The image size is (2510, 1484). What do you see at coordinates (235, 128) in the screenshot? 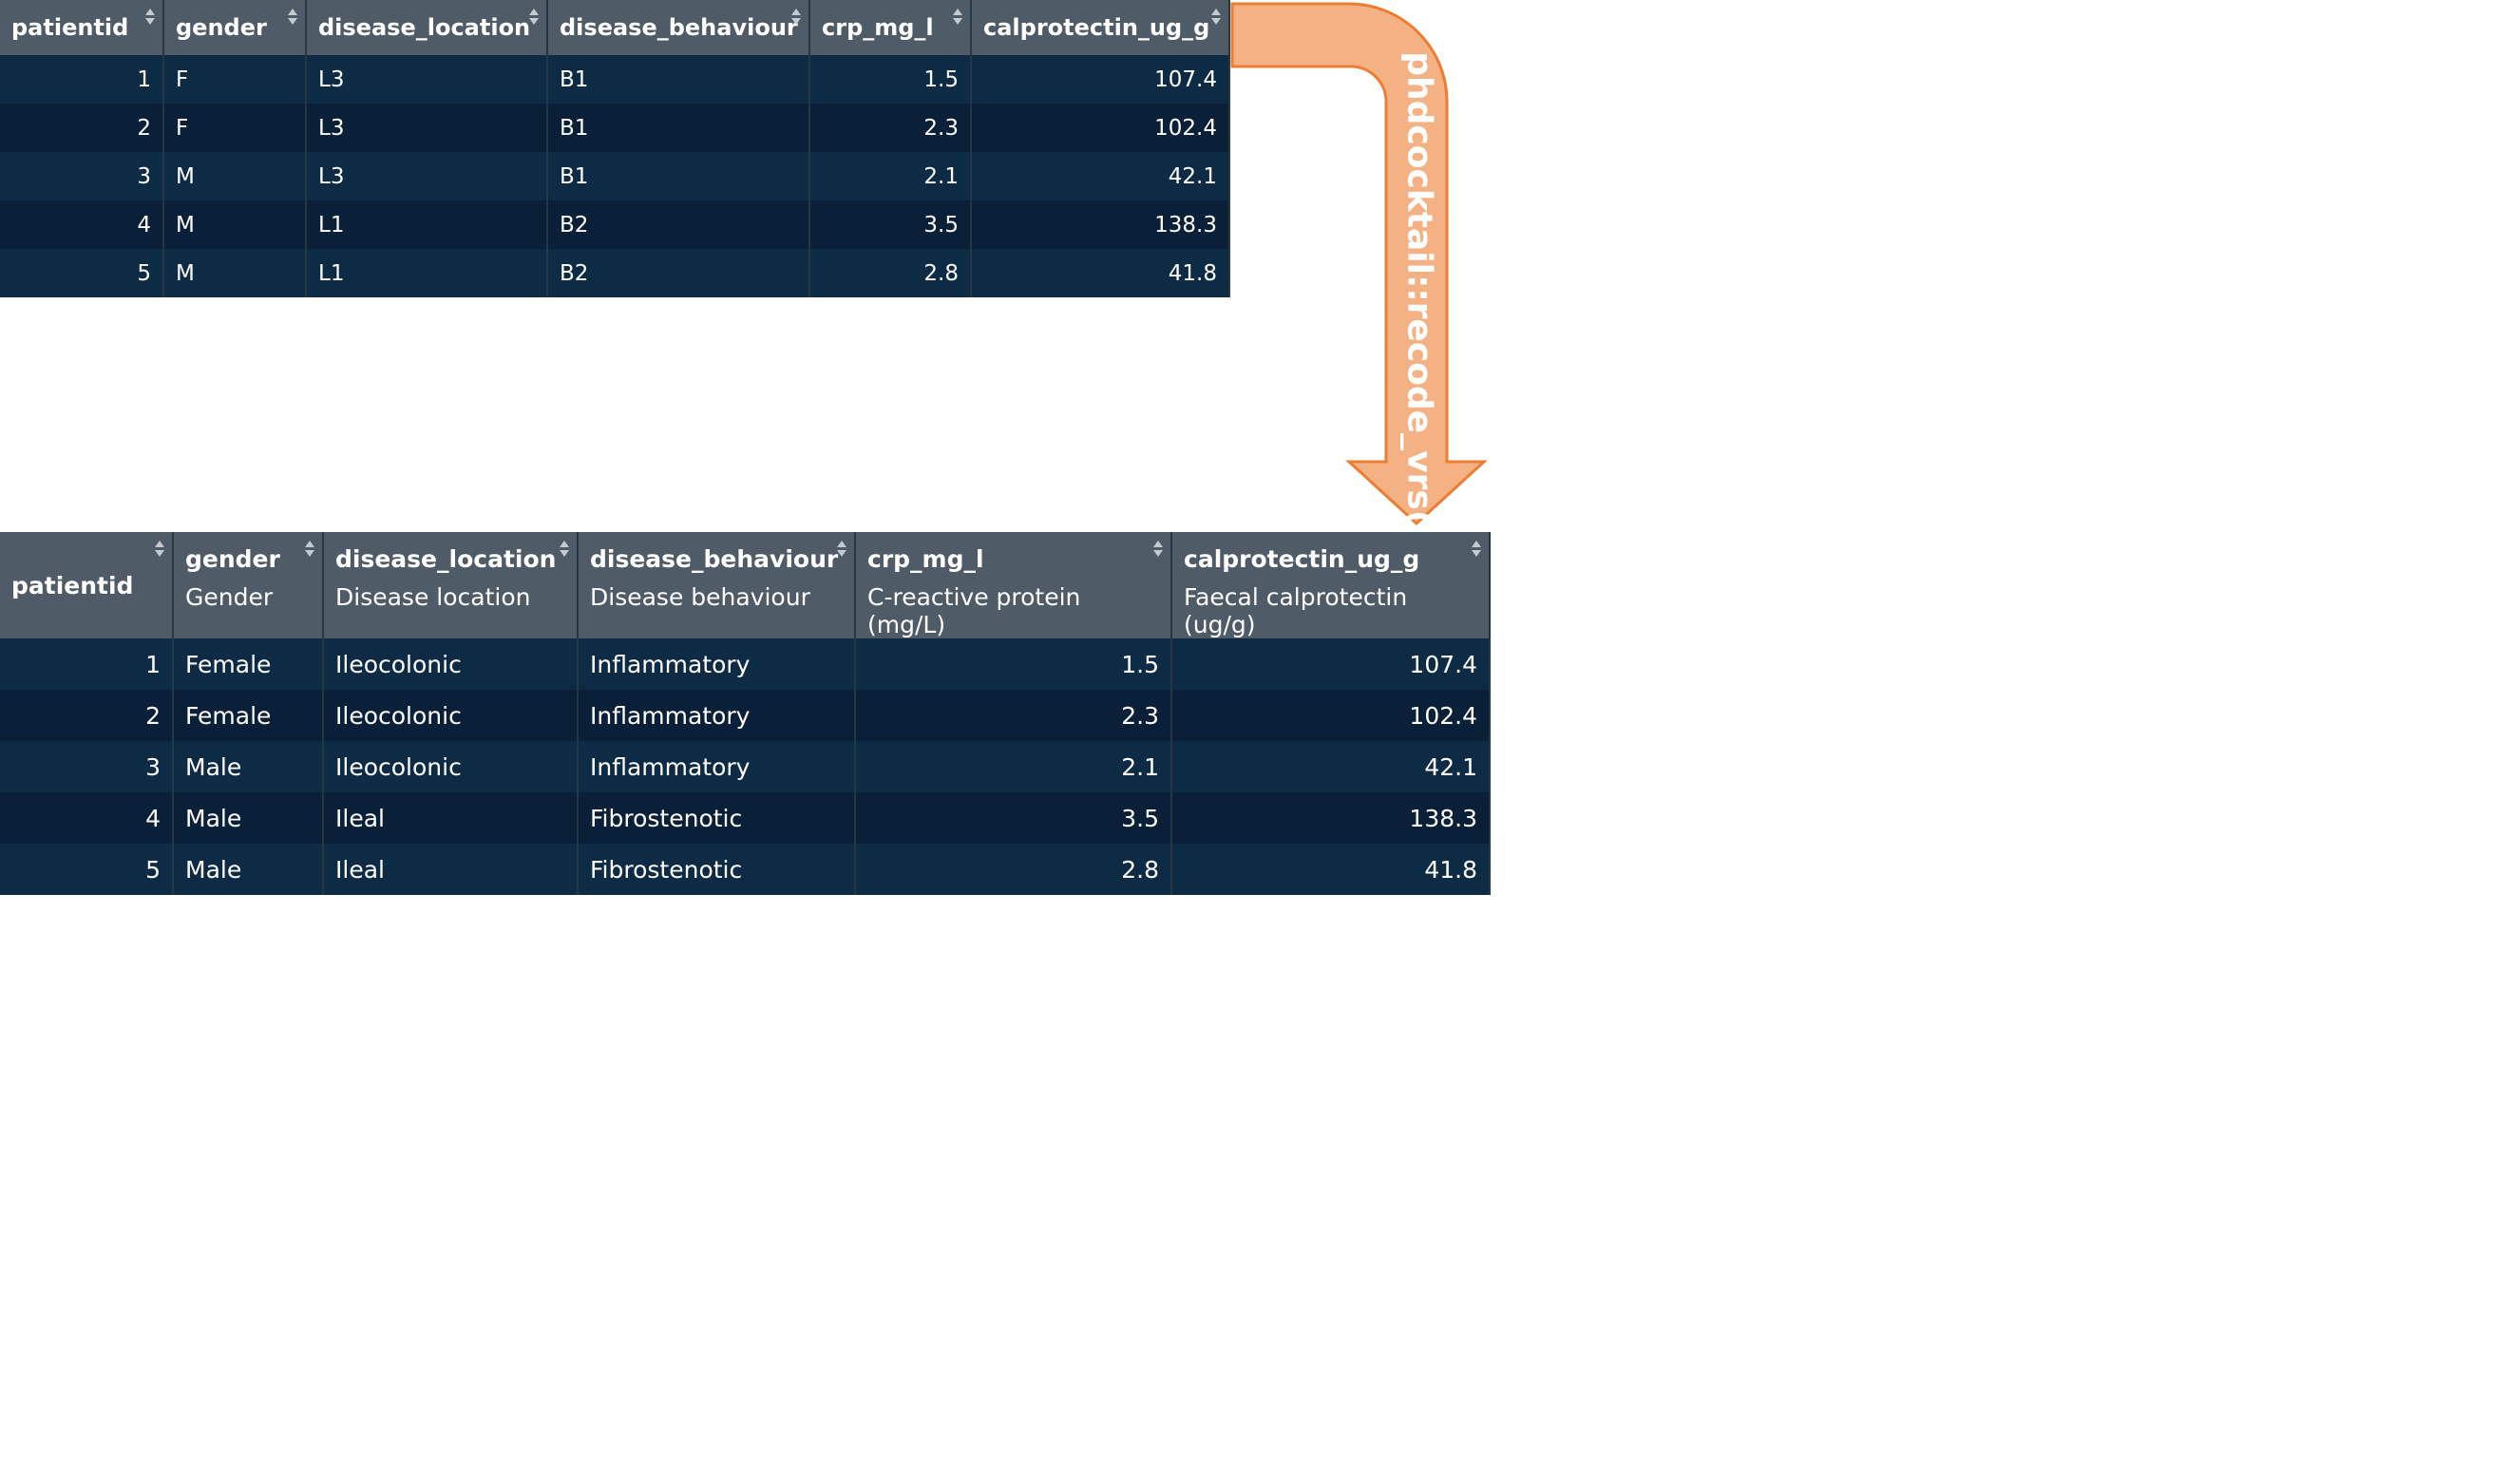
I see `cell-gender: F` at bounding box center [235, 128].